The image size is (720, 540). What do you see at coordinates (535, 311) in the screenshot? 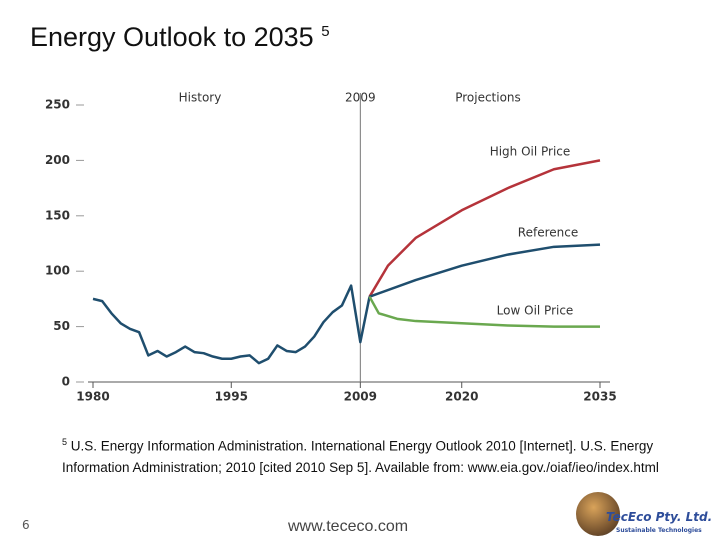
I see `series-label: Low Oil Price` at bounding box center [535, 311].